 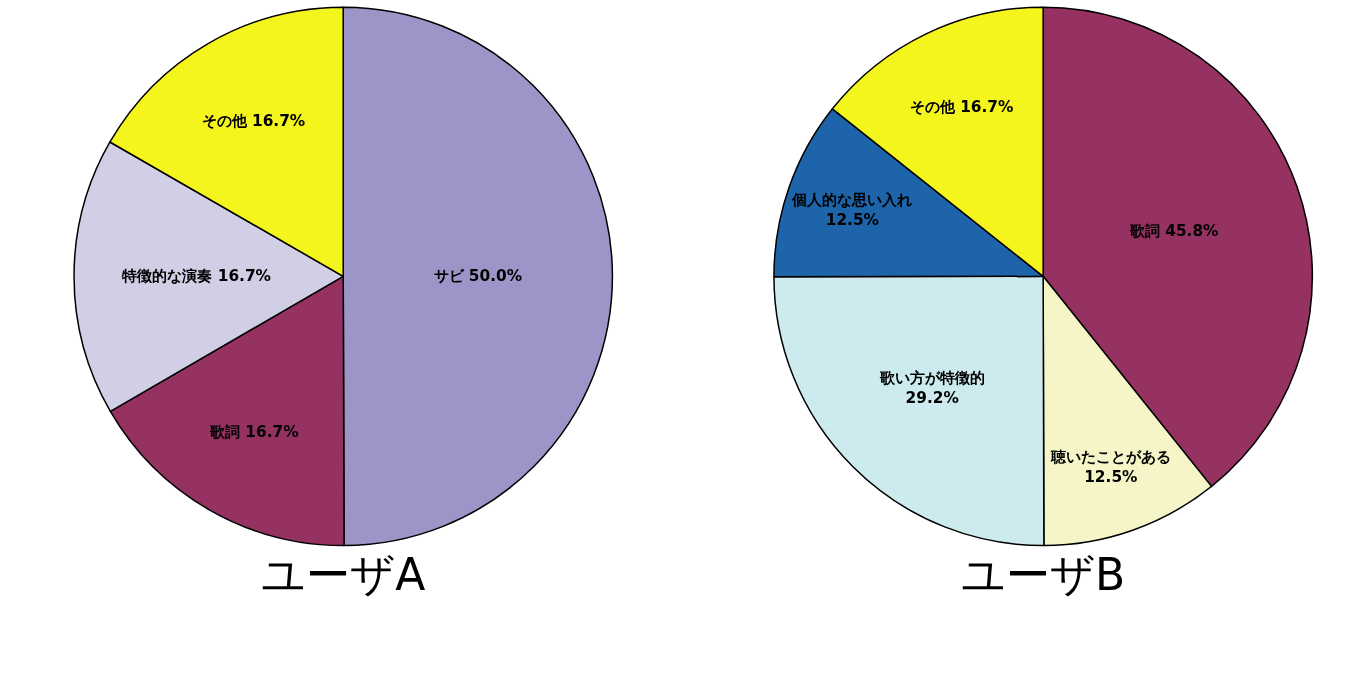 I want to click on slice-label: 歌詞 16.7%, so click(x=253, y=432).